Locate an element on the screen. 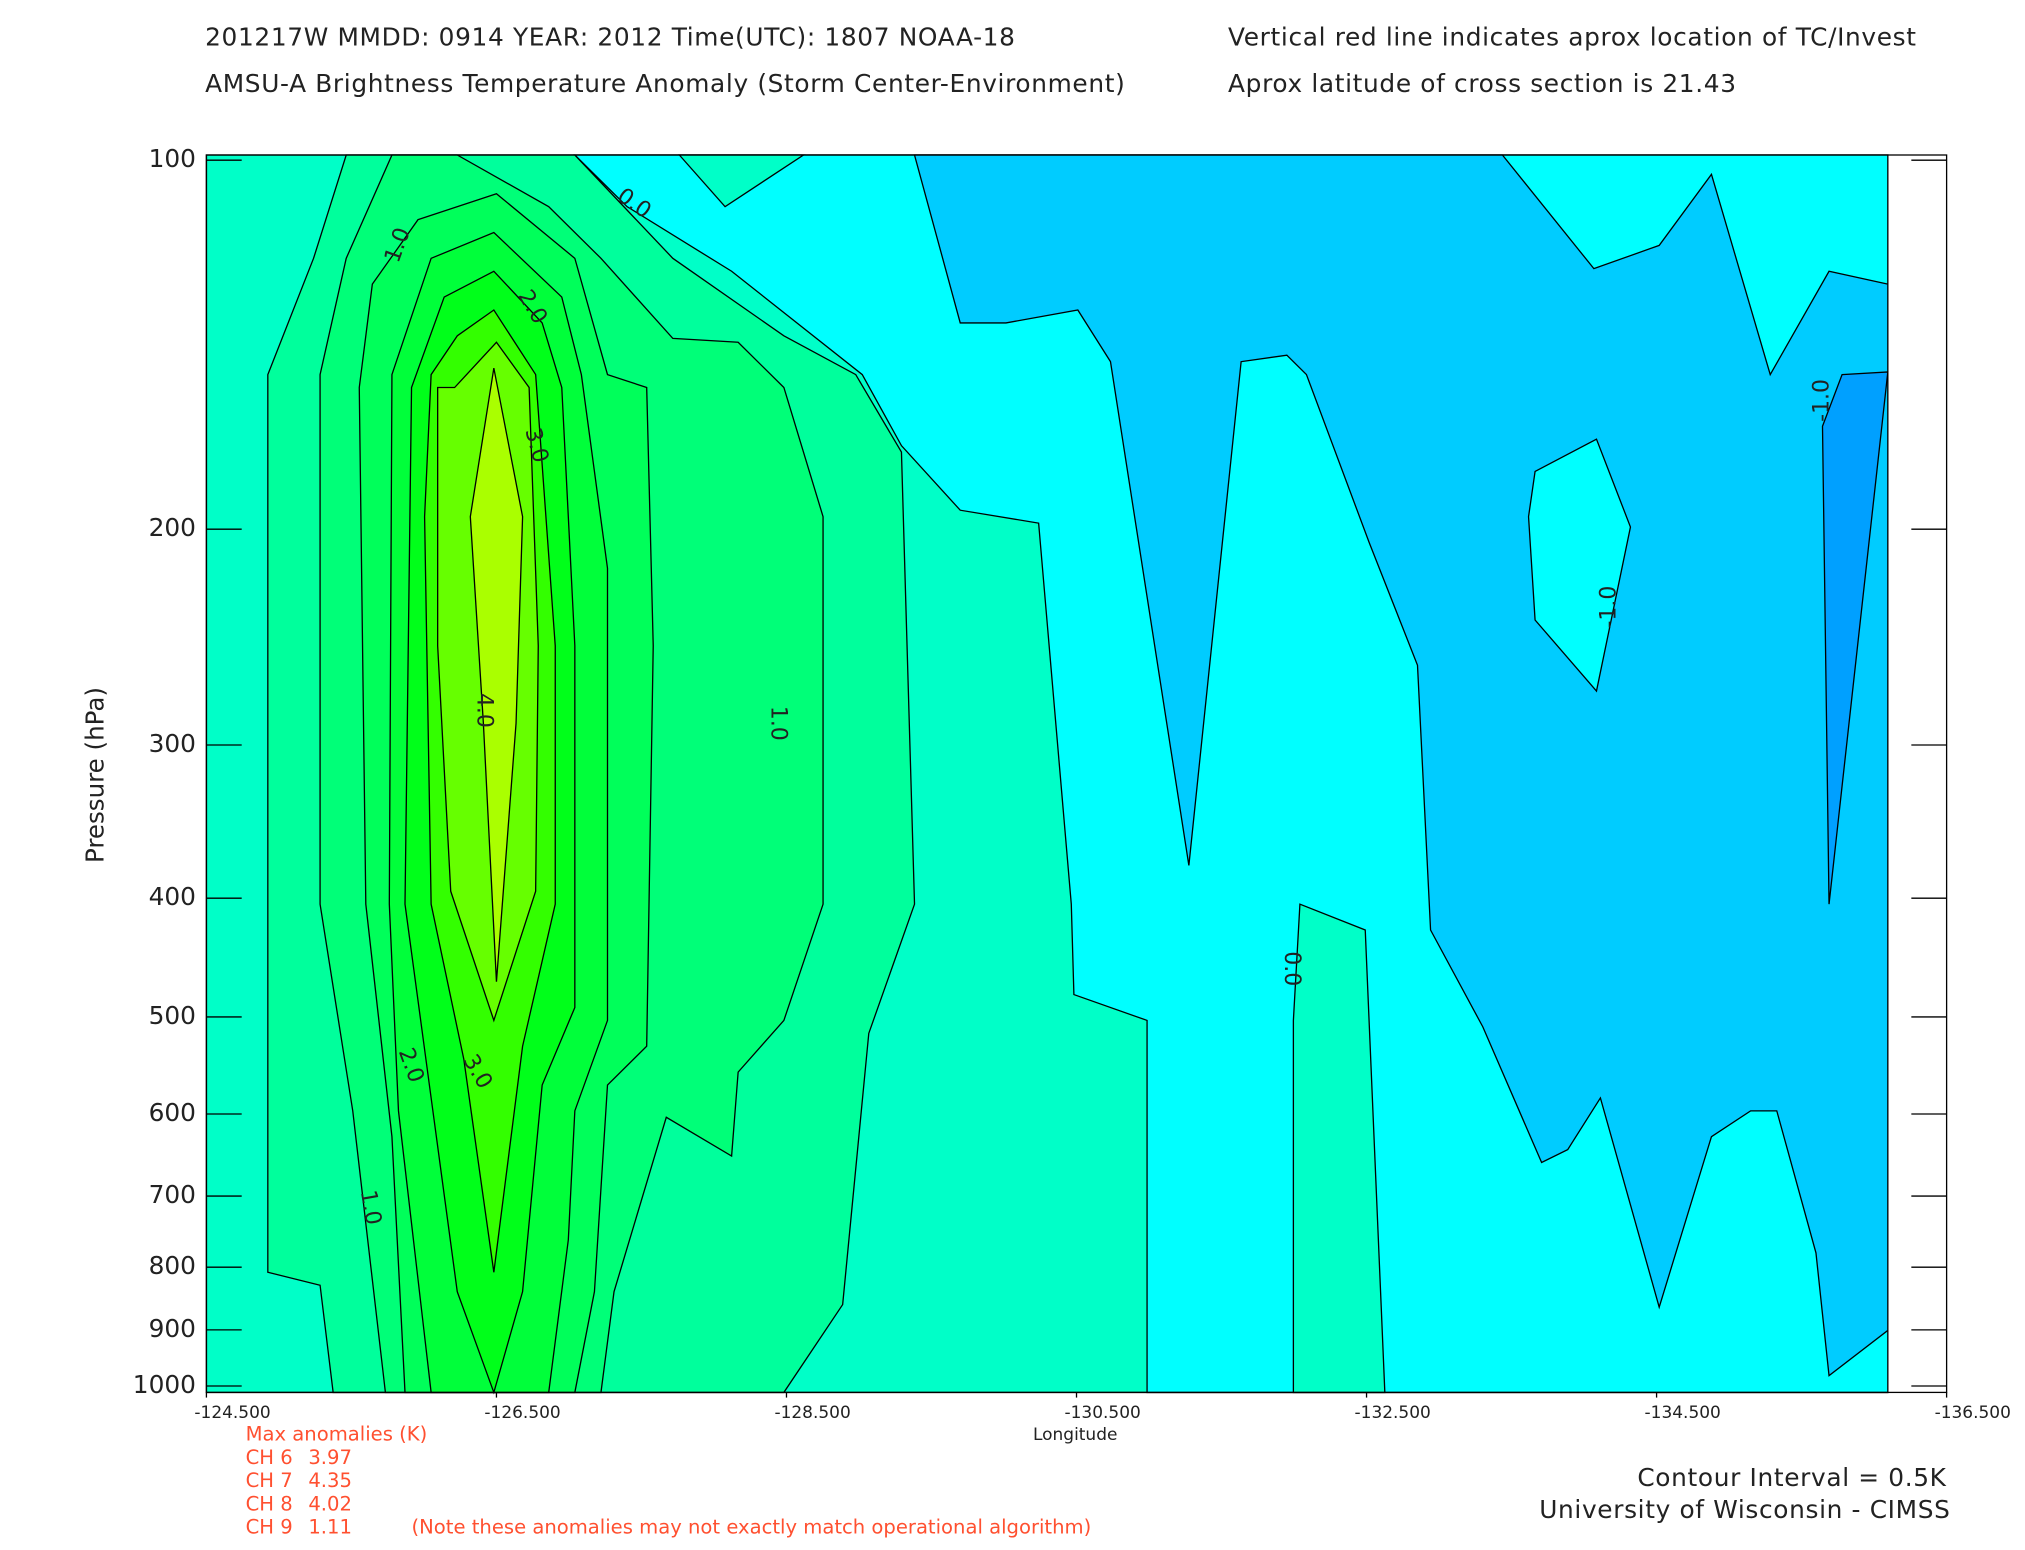 This screenshot has width=2025, height=1550. contour-label: 0.0 is located at coordinates (1291, 968).